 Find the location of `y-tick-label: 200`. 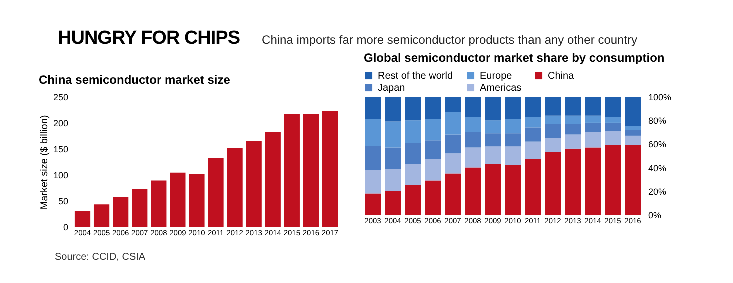

y-tick-label: 200 is located at coordinates (60, 123).